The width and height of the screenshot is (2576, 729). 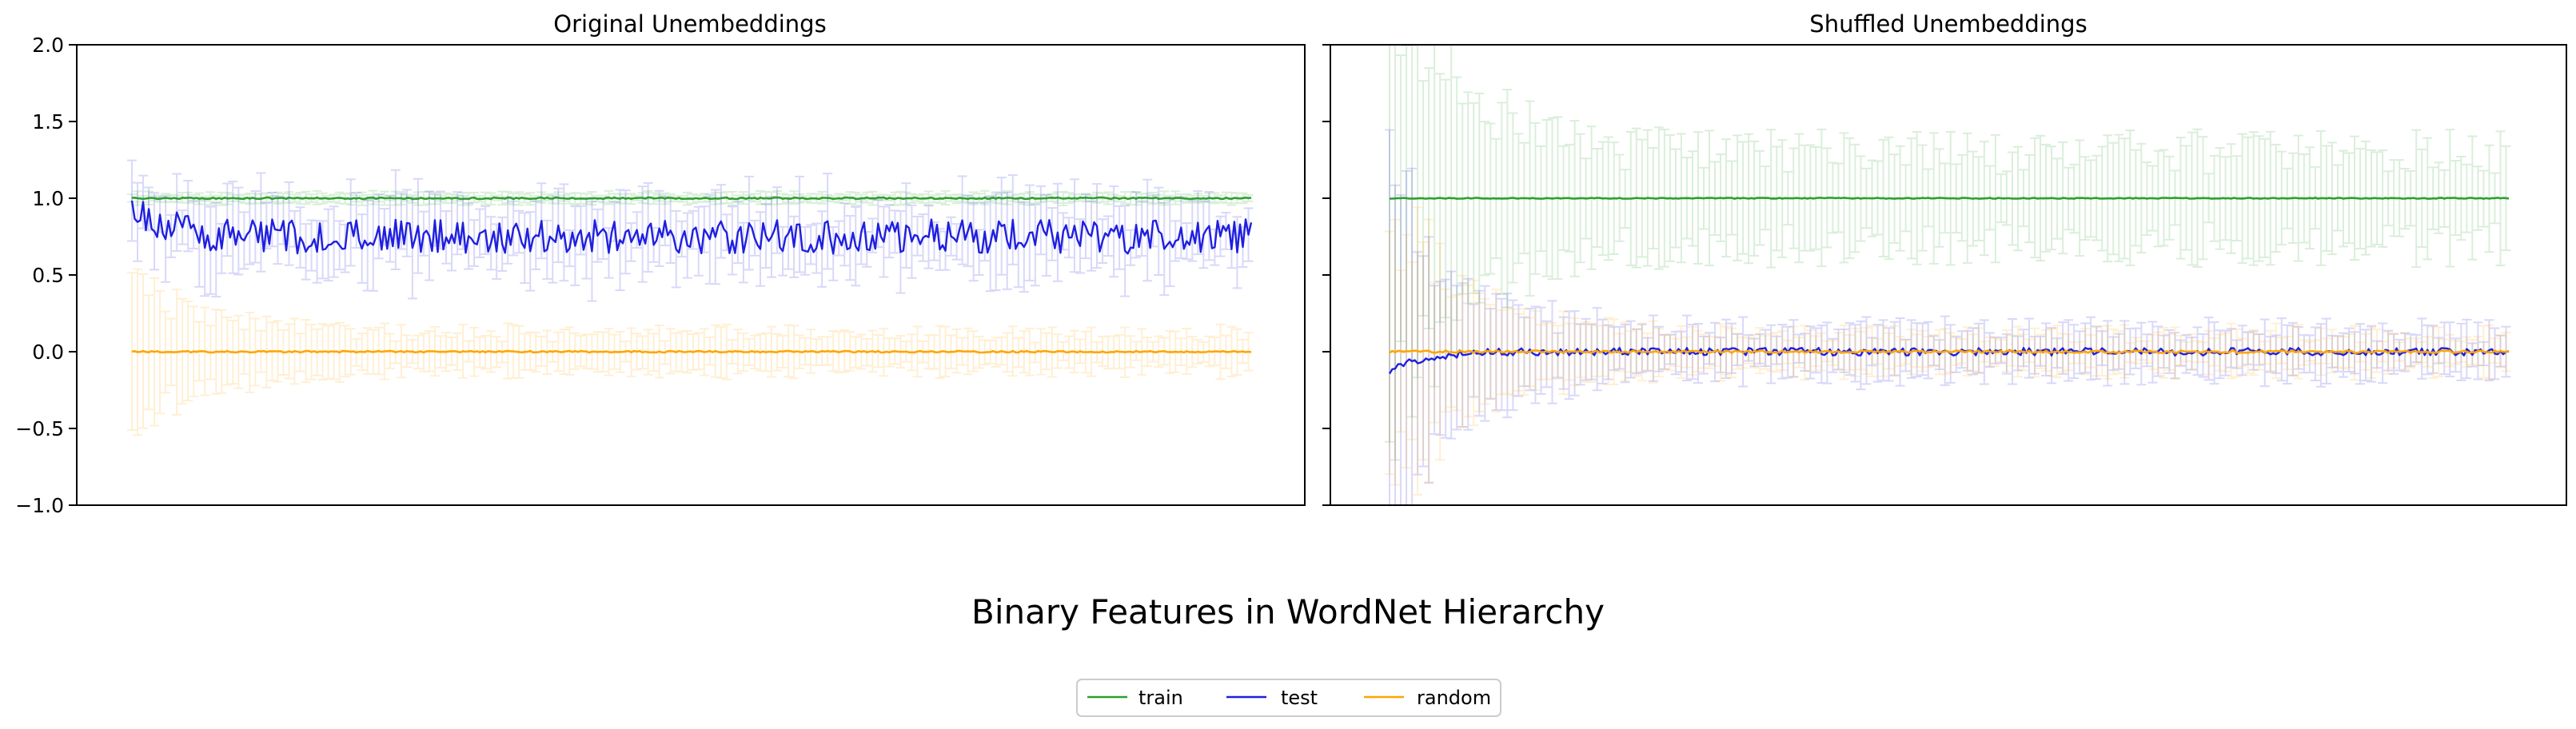 I want to click on errorbars-train, so click(x=690, y=198).